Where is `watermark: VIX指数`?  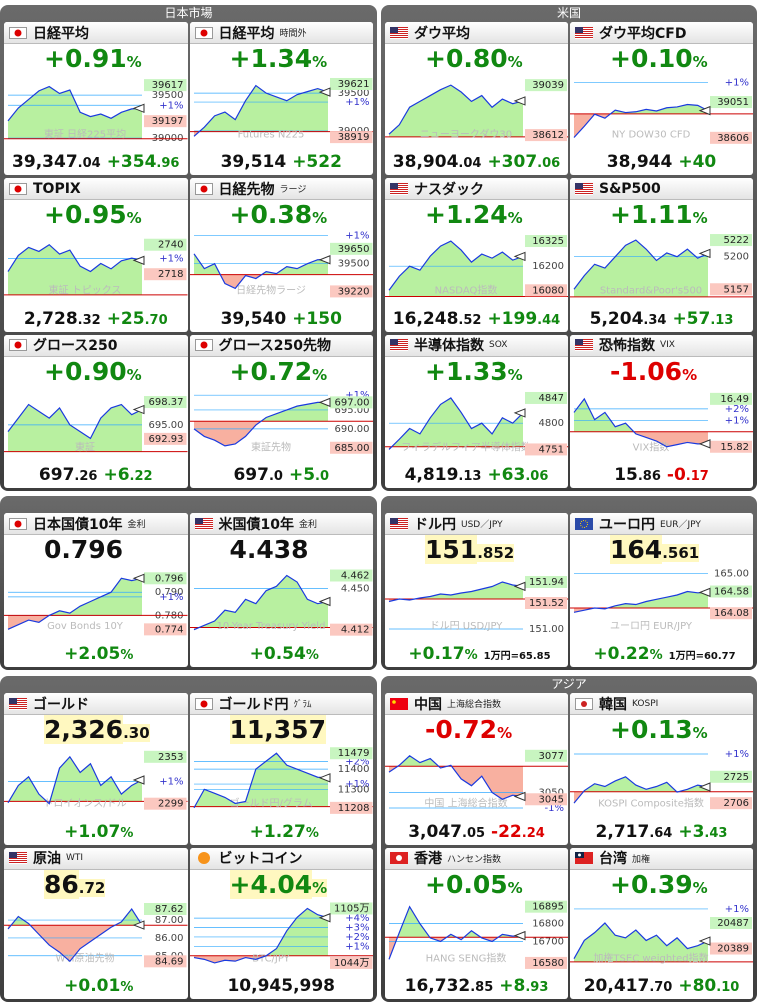 watermark: VIX指数 is located at coordinates (651, 446).